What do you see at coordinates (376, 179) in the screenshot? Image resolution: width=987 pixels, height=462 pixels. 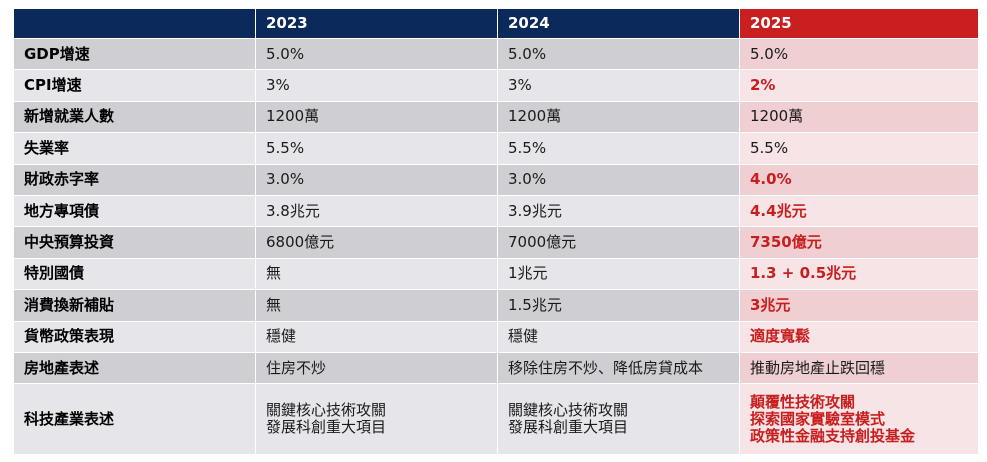 I see `cell-2023: 3.0%` at bounding box center [376, 179].